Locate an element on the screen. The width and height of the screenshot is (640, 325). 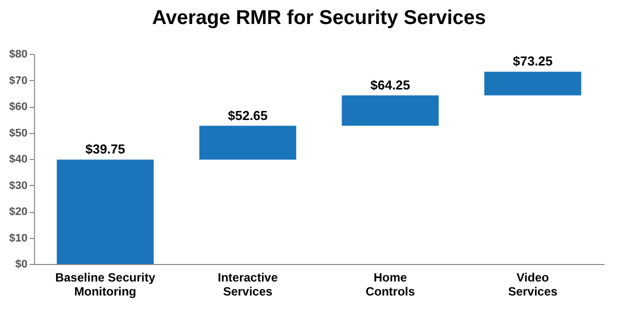
y-tick-label: $70 is located at coordinates (18, 80).